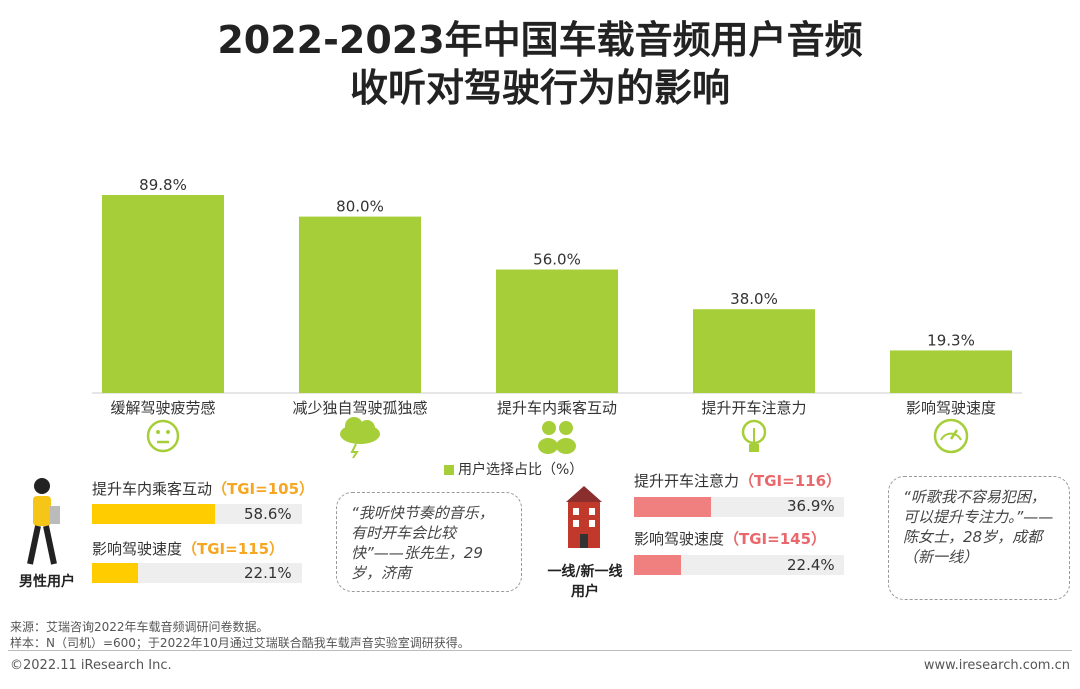 The width and height of the screenshot is (1080, 689). What do you see at coordinates (540, 40) in the screenshot?
I see `page-title-line1: 2022-2023年中国车载音频用户音频` at bounding box center [540, 40].